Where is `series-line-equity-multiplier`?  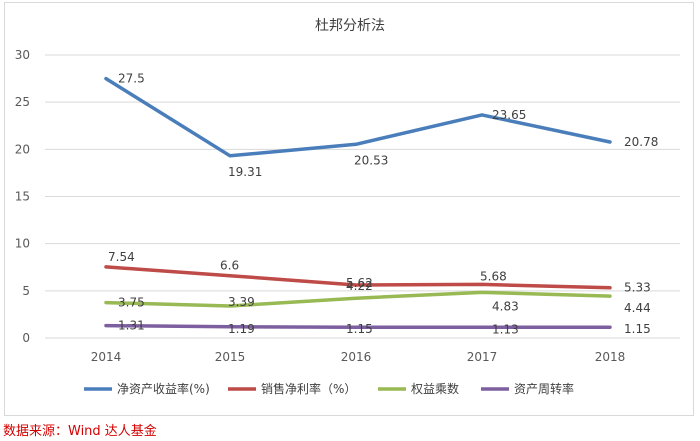
series-line-equity-multiplier is located at coordinates (358, 299).